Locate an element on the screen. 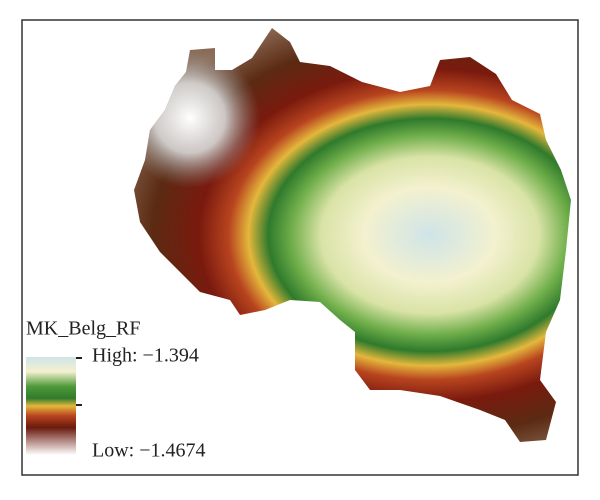 This screenshot has width=600, height=500. legend-high-label: High: −1.394 is located at coordinates (145, 356).